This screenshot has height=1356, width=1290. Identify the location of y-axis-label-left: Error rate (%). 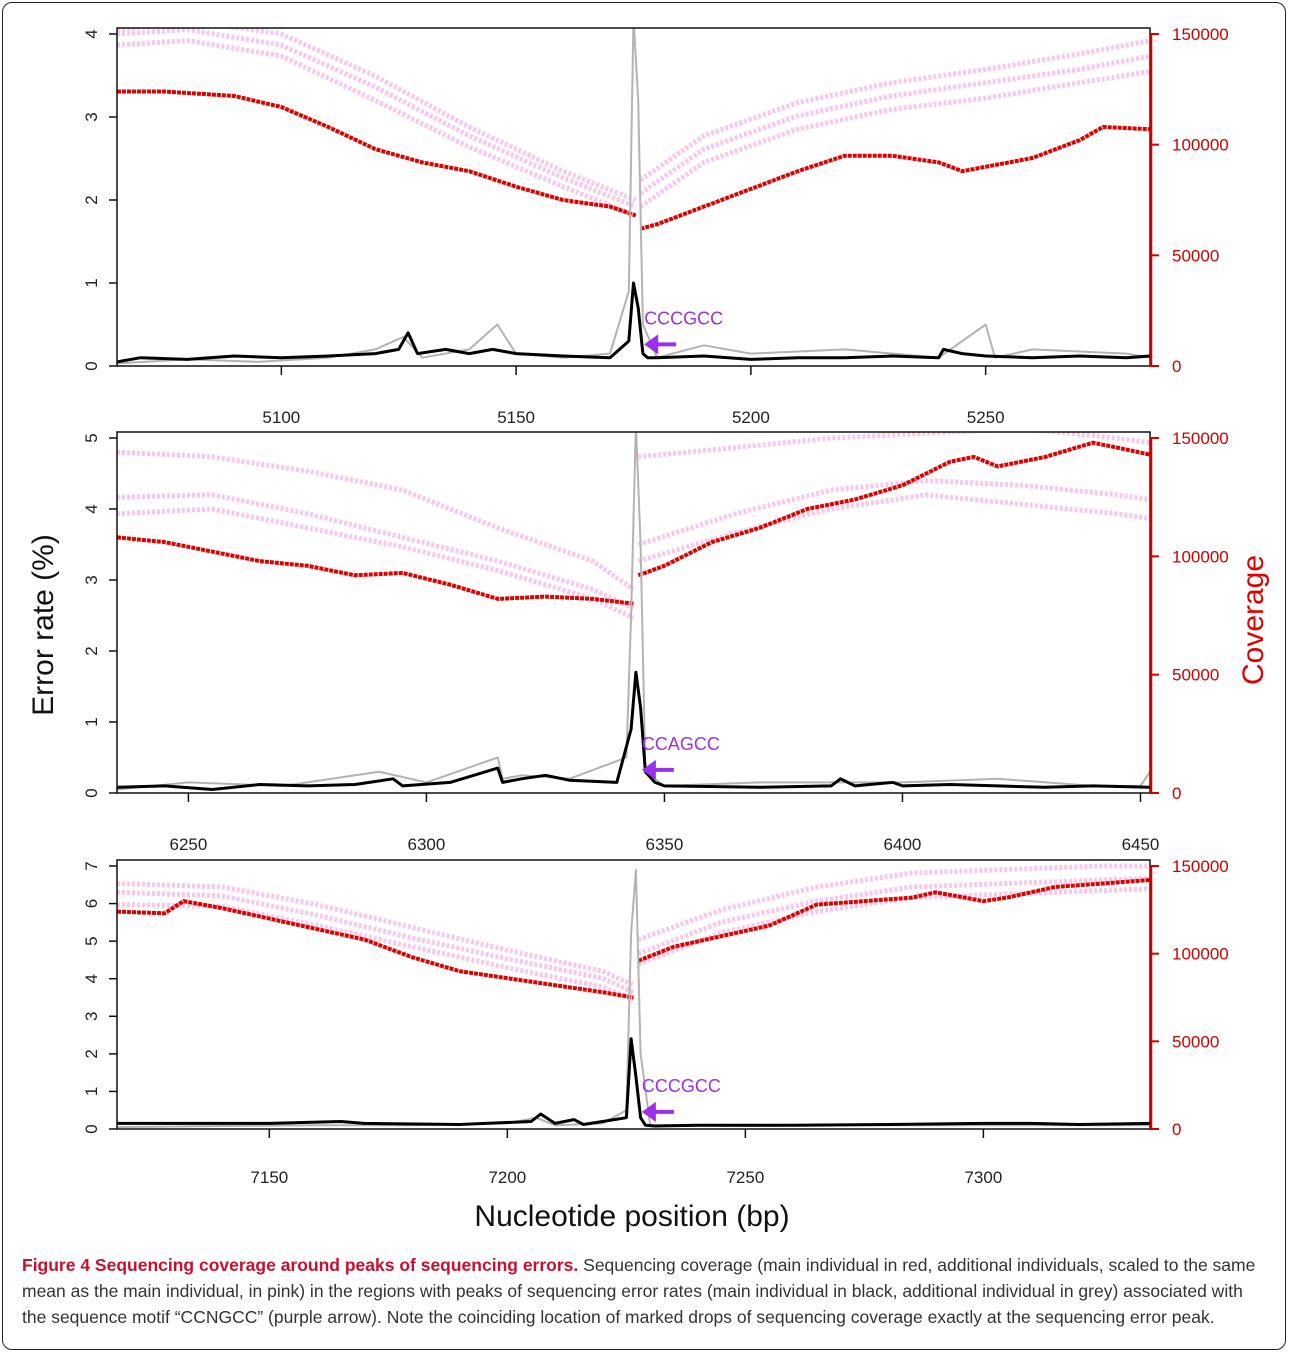
(43, 625).